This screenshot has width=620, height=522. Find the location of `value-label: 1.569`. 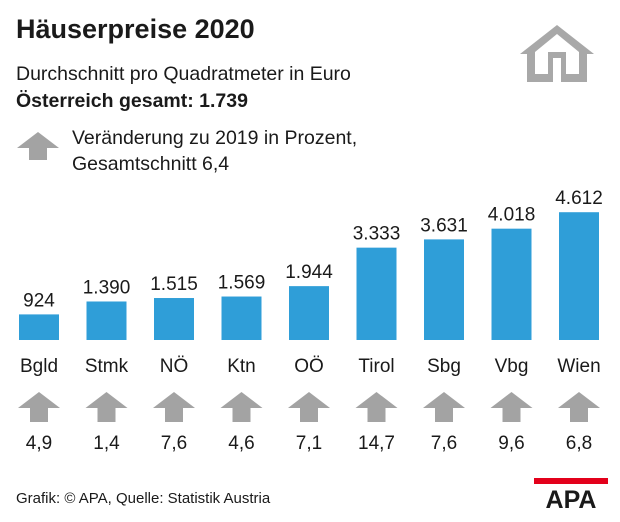

value-label: 1.569 is located at coordinates (242, 283).